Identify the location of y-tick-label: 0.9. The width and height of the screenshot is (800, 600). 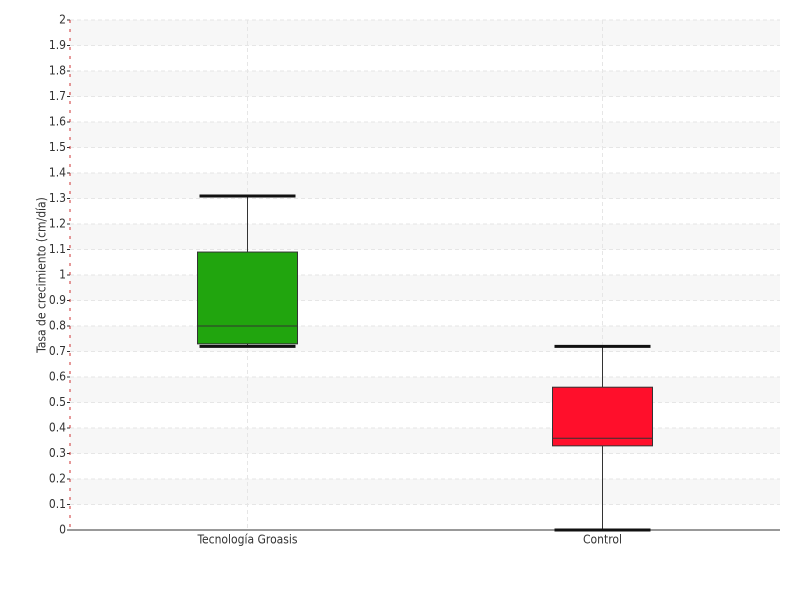
(57, 300).